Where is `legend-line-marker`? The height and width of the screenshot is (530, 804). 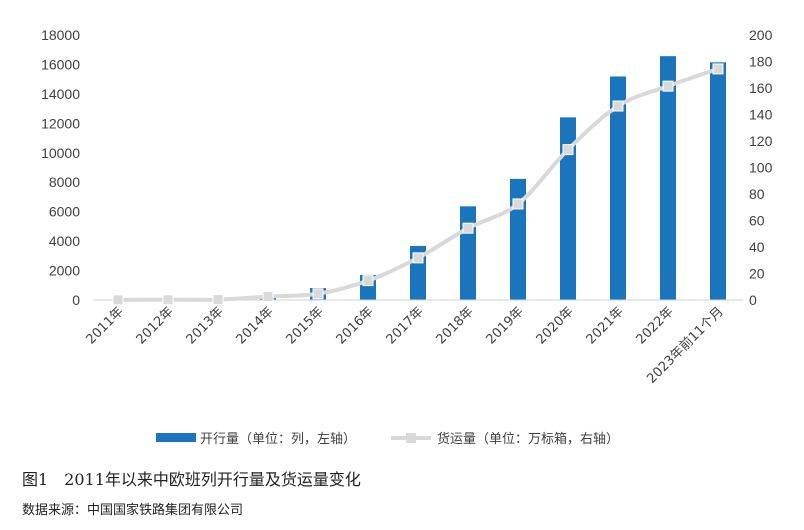
legend-line-marker is located at coordinates (411, 438).